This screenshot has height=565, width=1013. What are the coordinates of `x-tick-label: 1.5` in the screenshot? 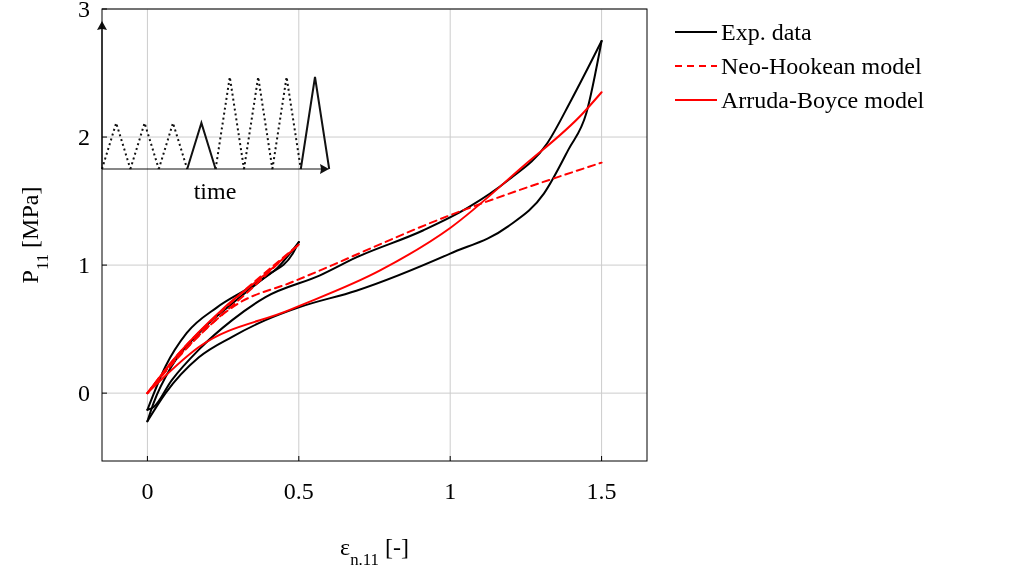 It's located at (601, 491).